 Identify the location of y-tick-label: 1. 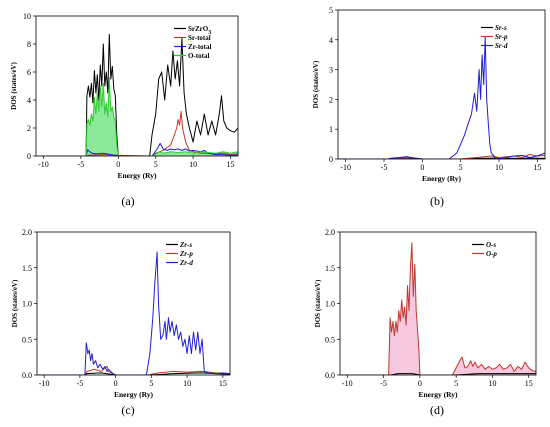
(331, 129).